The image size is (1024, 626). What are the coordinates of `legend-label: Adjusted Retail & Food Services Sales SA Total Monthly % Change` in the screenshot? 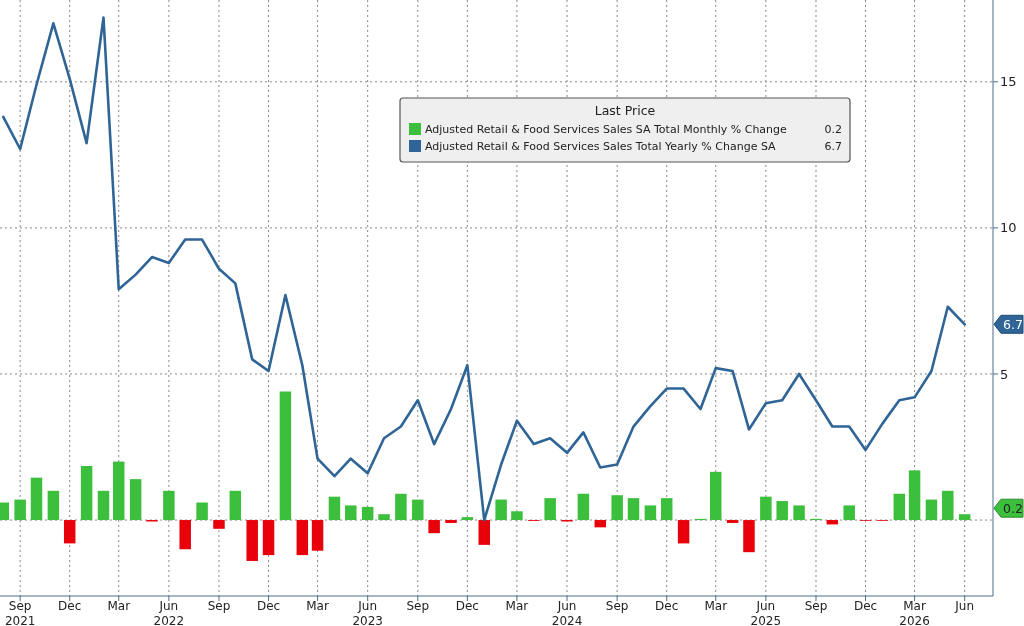 It's located at (606, 129).